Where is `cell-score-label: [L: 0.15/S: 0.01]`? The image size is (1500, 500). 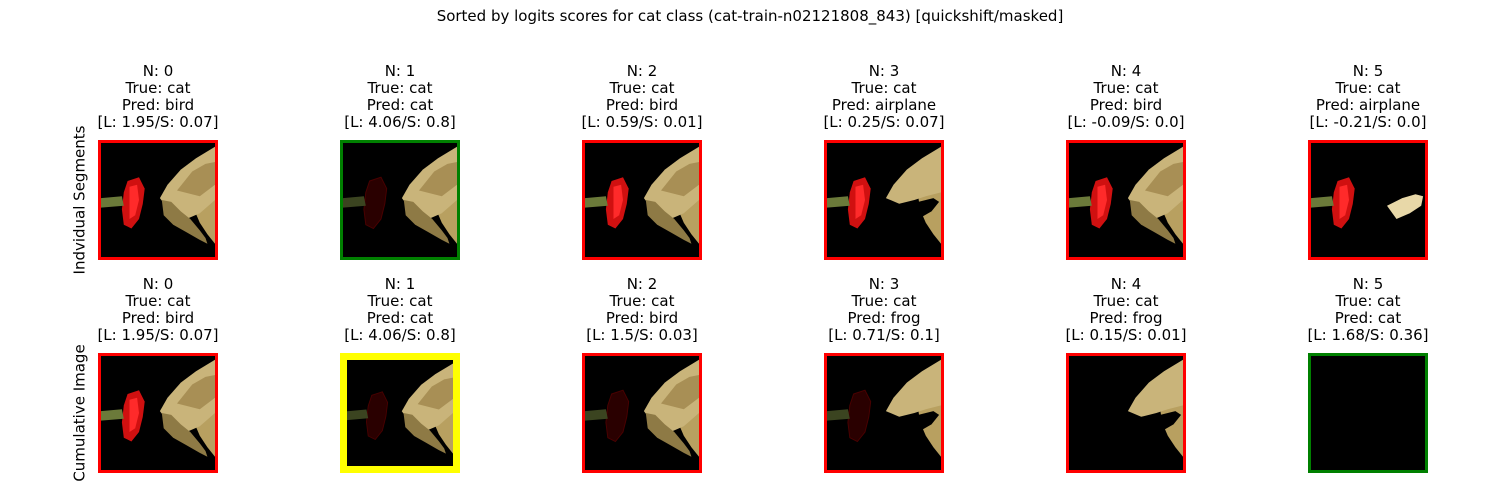
cell-score-label: [L: 0.15/S: 0.01] is located at coordinates (1126, 335).